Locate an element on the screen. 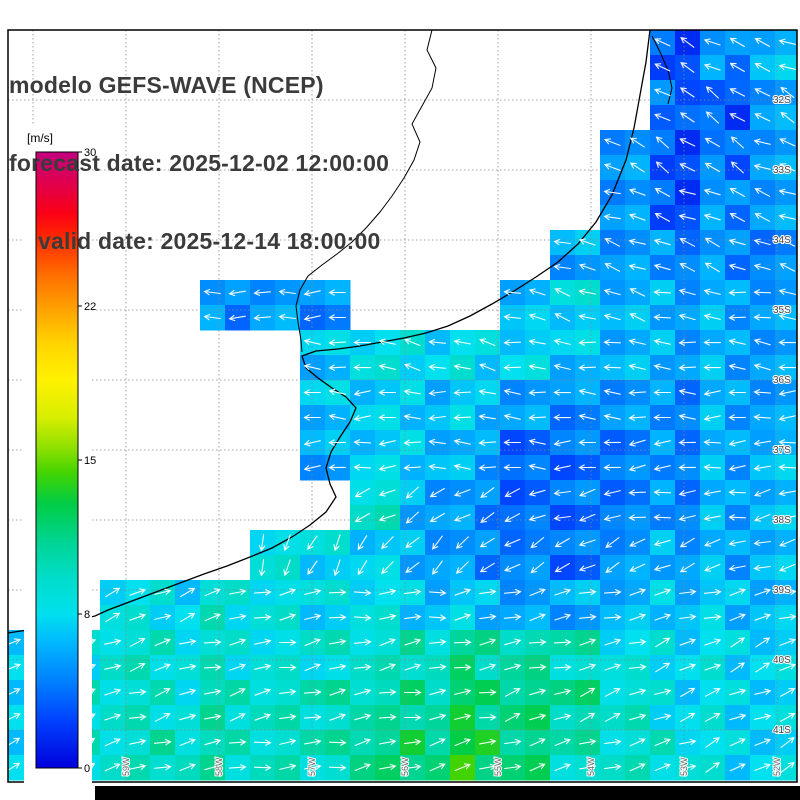 The height and width of the screenshot is (800, 800). svg-text: 36S is located at coordinates (782, 380).